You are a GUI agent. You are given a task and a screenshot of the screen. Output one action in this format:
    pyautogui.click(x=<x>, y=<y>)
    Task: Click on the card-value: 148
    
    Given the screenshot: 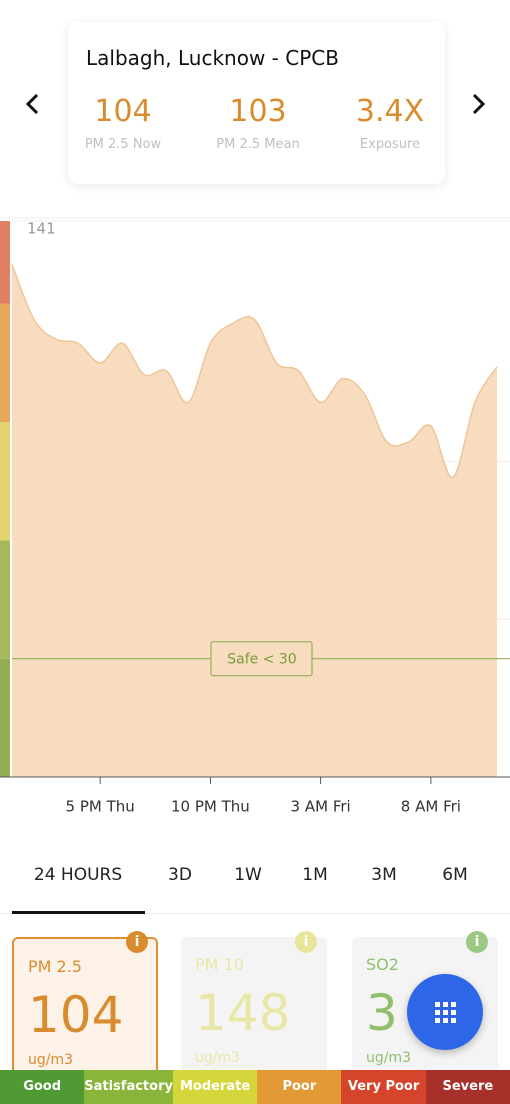 What is the action you would take?
    pyautogui.click(x=243, y=1013)
    